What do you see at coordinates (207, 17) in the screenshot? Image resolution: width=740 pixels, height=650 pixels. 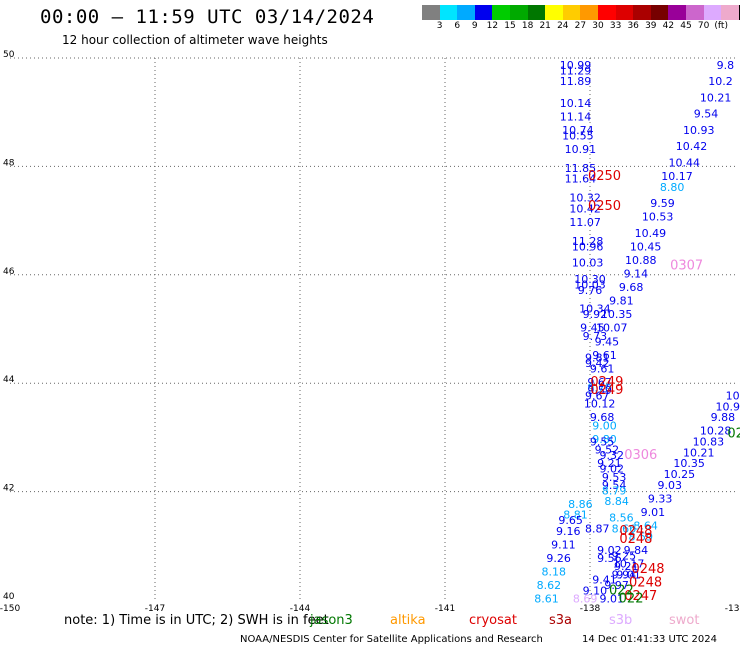 I see `chart-title: 00:00 – 11:59 UTC 03/14/2024` at bounding box center [207, 17].